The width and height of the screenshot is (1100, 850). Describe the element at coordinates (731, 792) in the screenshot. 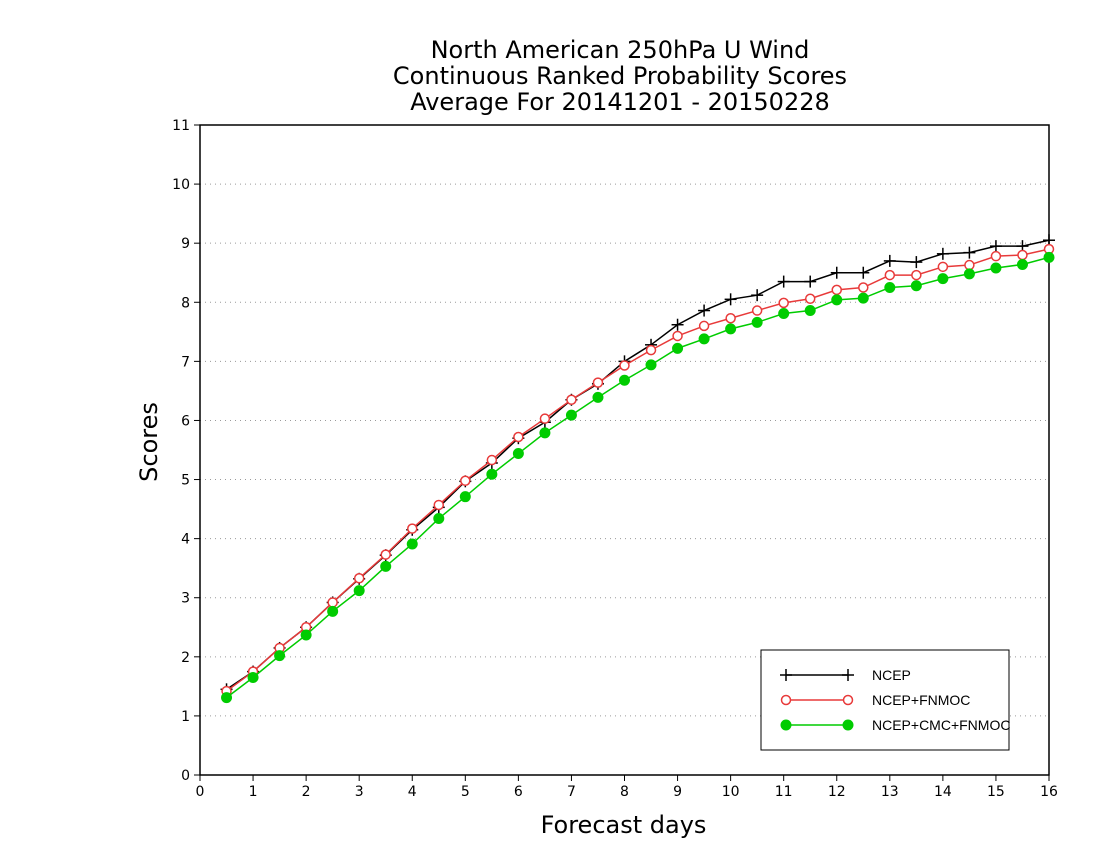

I see `x-tick-label: 10` at that location.